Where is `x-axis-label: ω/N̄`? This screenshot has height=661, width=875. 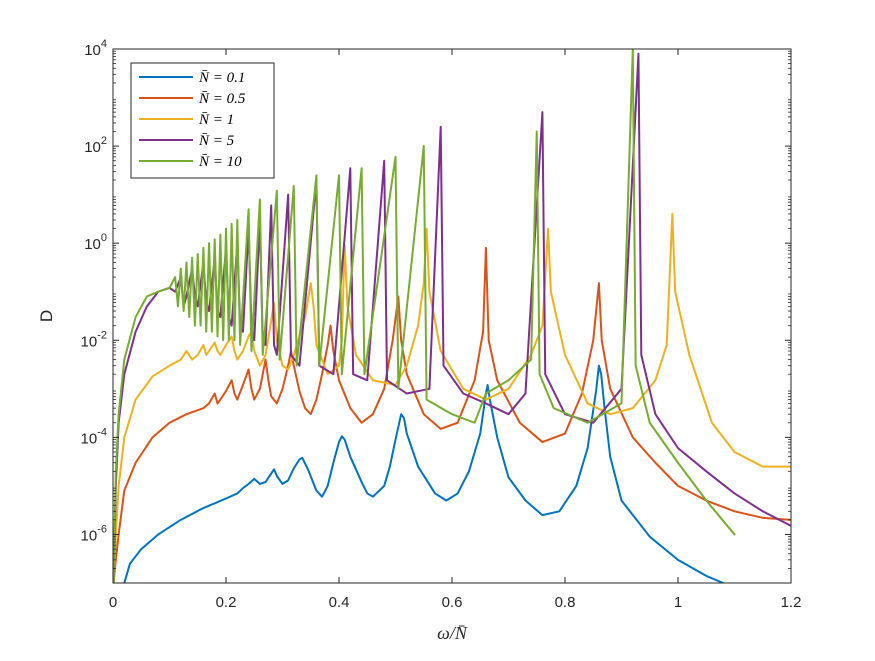
x-axis-label: ω/N̄ is located at coordinates (452, 633).